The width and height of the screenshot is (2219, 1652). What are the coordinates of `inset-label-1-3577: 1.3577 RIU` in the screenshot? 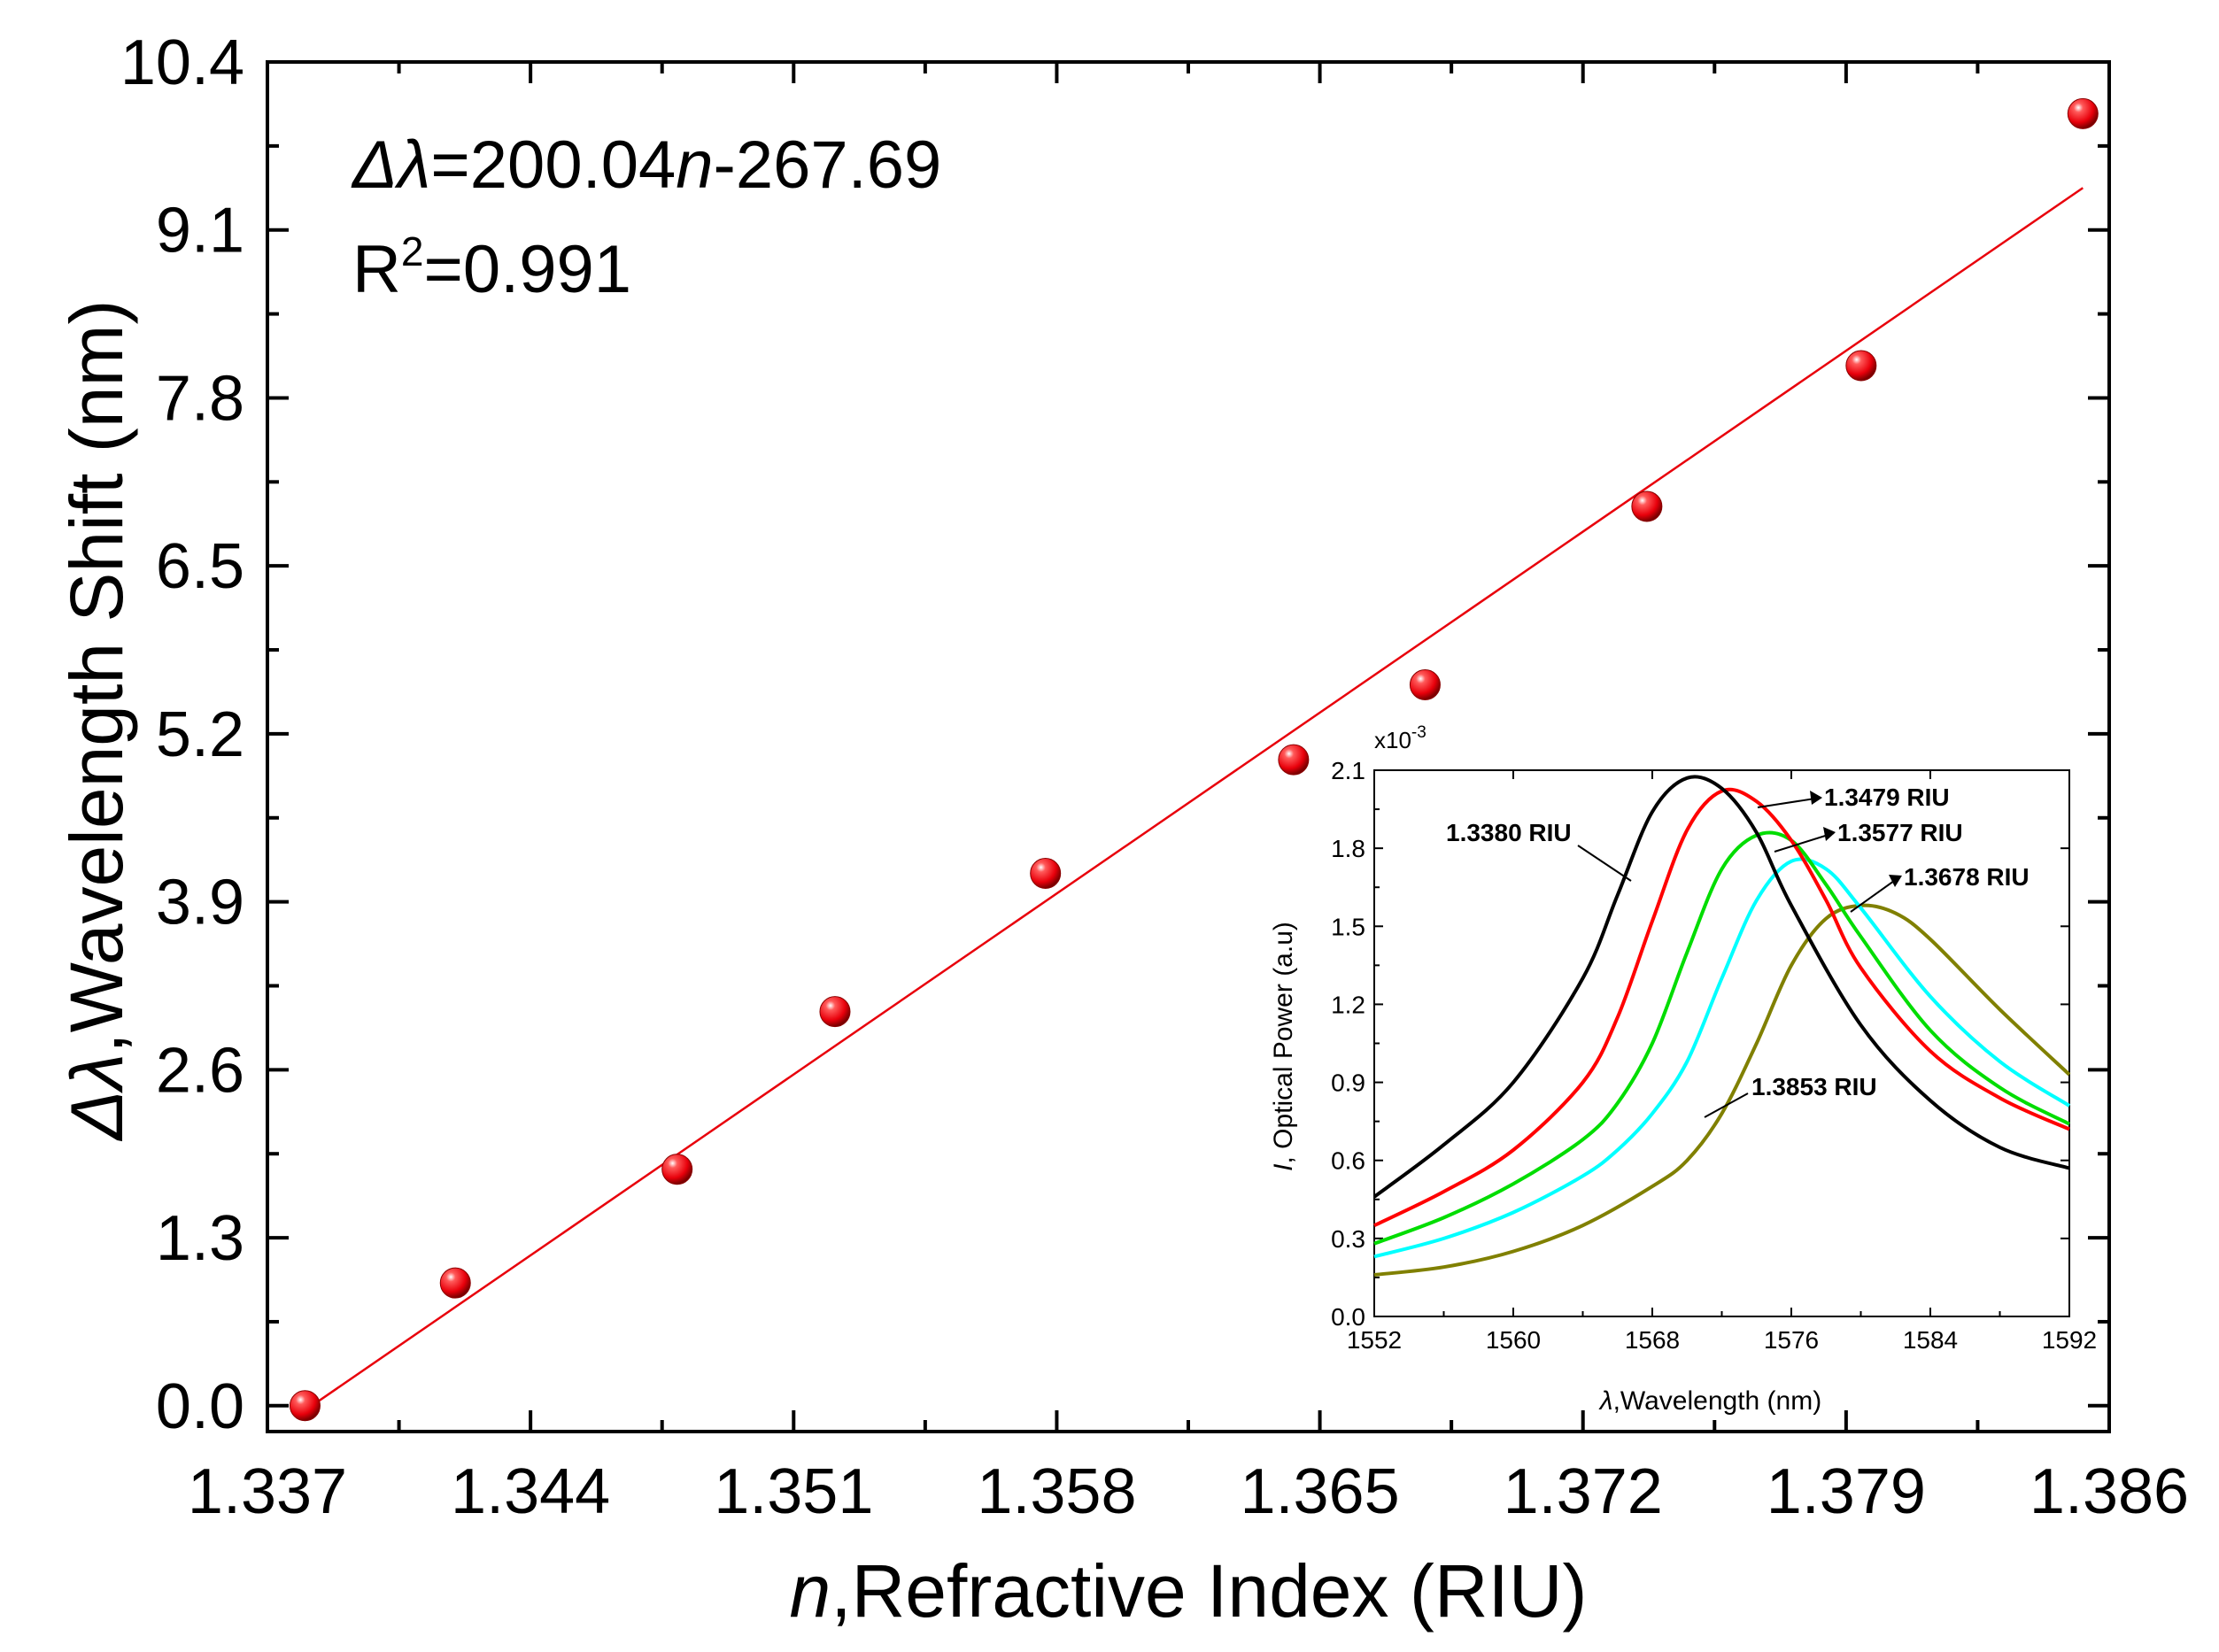 It's located at (1900, 832).